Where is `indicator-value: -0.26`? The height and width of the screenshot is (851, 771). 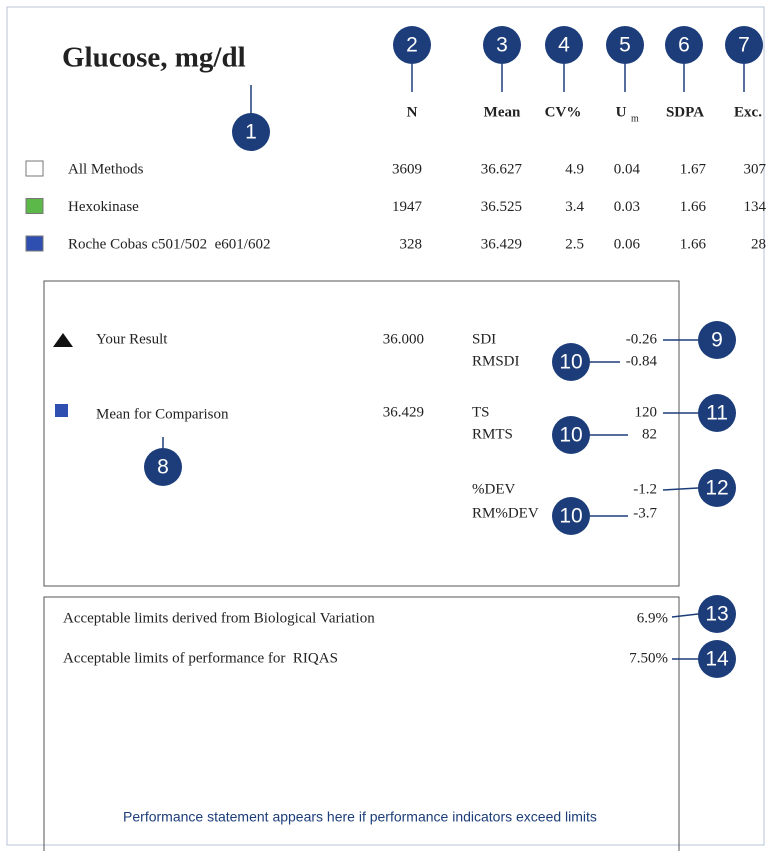
indicator-value: -0.26 is located at coordinates (642, 339).